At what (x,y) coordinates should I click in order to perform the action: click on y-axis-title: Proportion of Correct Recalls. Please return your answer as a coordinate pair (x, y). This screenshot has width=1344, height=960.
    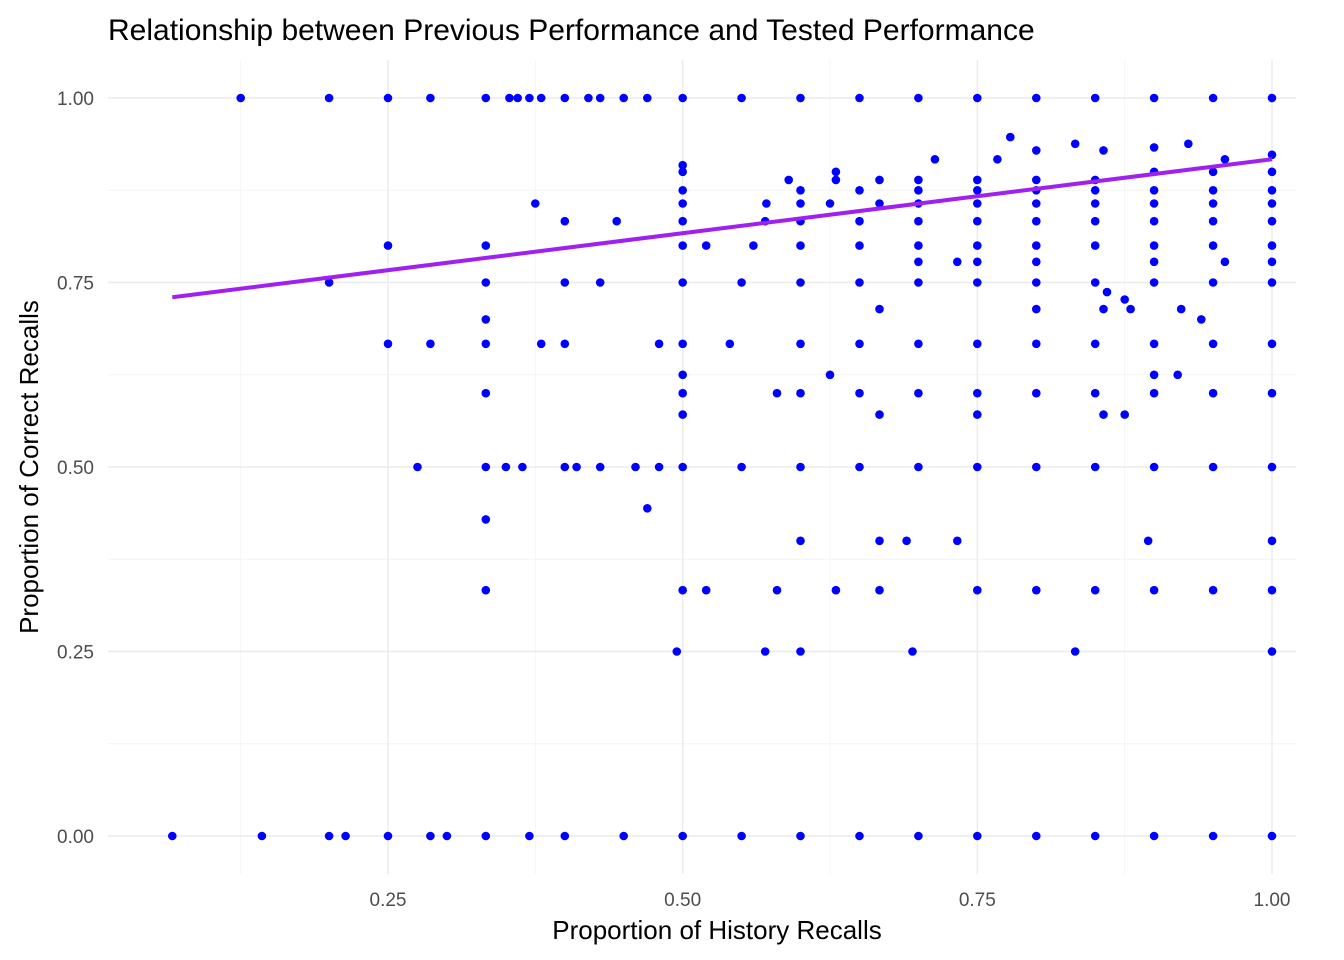
    Looking at the image, I should click on (29, 467).